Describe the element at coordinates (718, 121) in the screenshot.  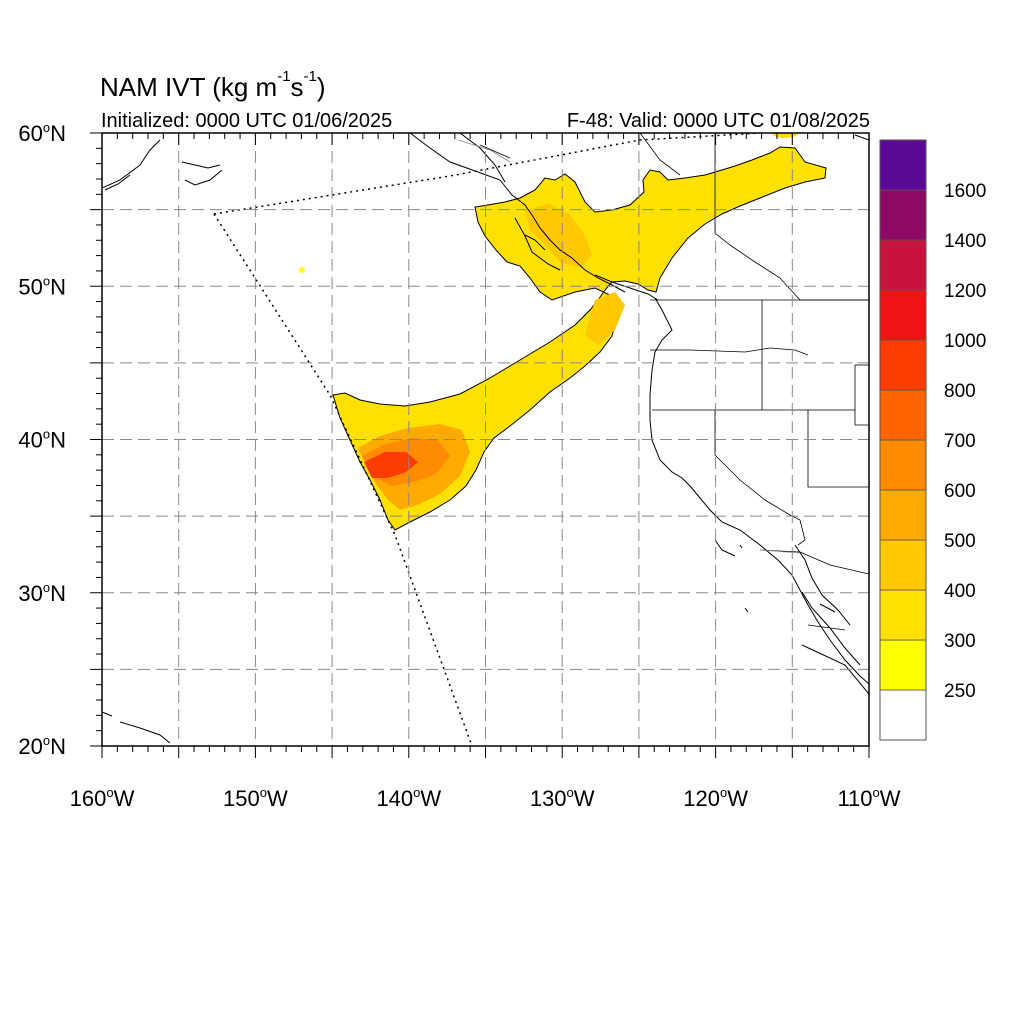
I see `valid-time: F-48: Valid: 0000 UTC 01/08/2025` at that location.